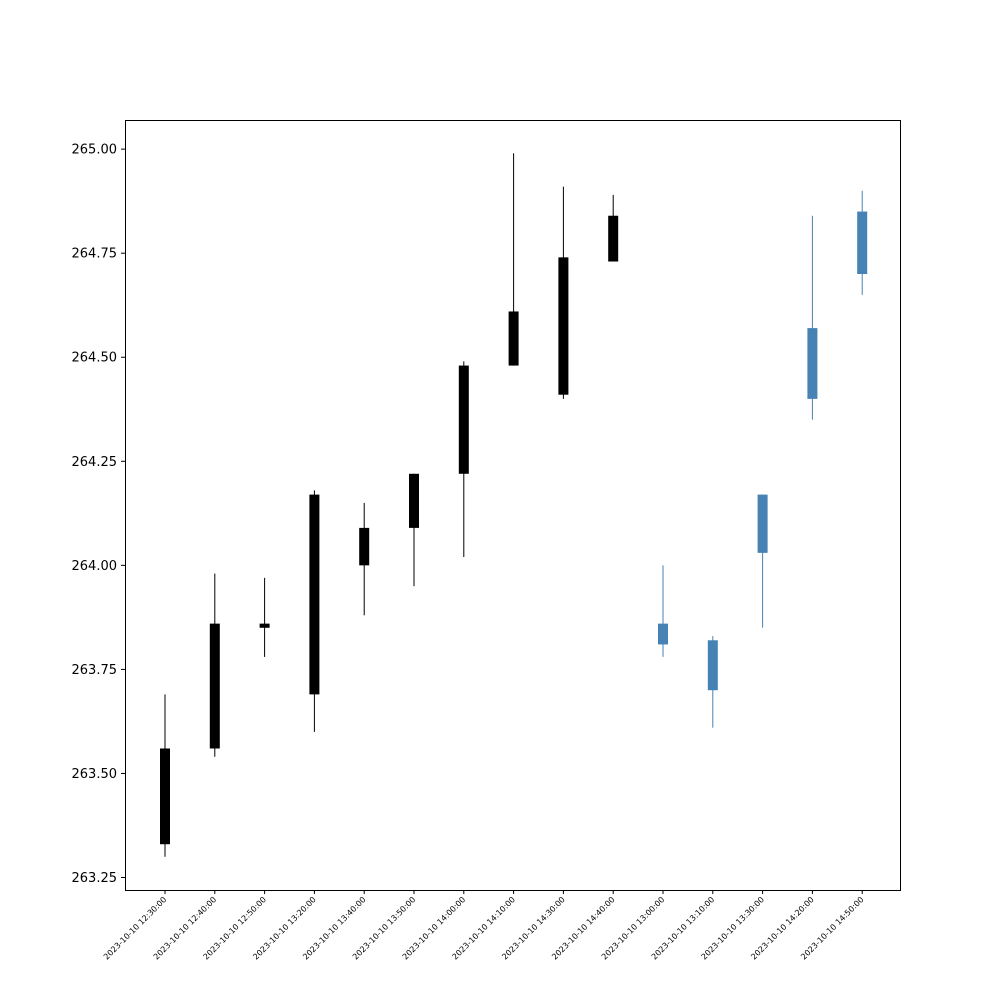 The image size is (1000, 1000). What do you see at coordinates (95, 774) in the screenshot?
I see `y-tick-label: 263.50` at bounding box center [95, 774].